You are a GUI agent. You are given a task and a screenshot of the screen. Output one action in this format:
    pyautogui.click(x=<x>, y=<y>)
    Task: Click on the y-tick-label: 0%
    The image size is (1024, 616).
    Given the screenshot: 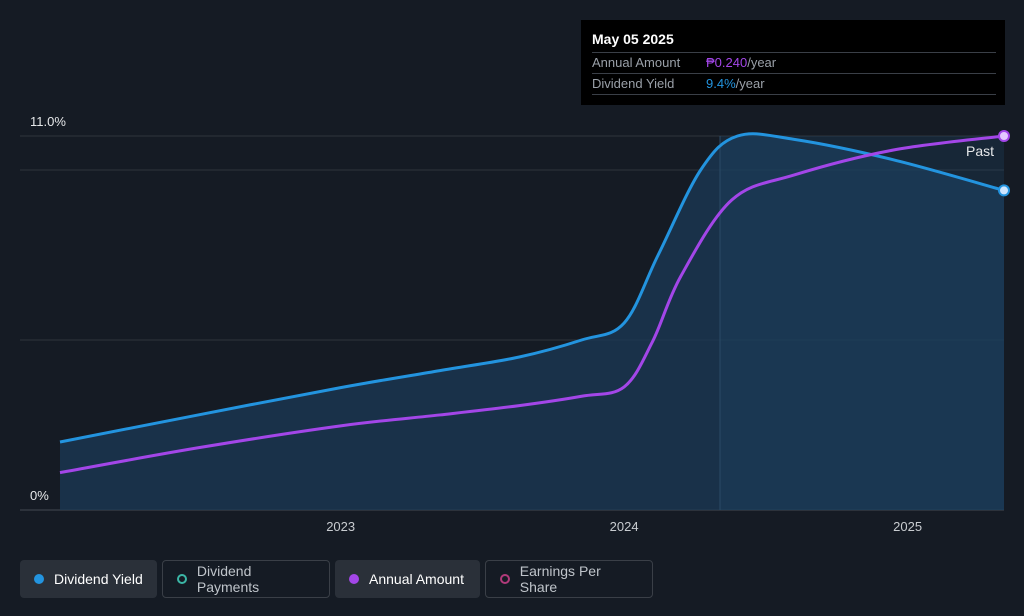 What is the action you would take?
    pyautogui.click(x=39, y=495)
    